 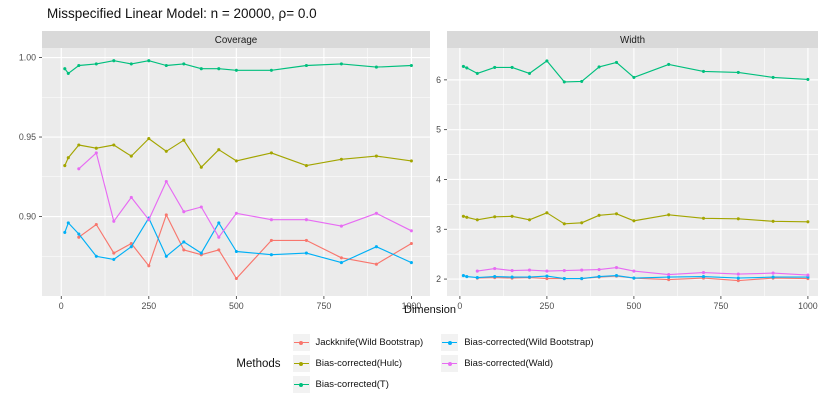 What do you see at coordinates (450, 342) in the screenshot?
I see `legend-key-icon` at bounding box center [450, 342].